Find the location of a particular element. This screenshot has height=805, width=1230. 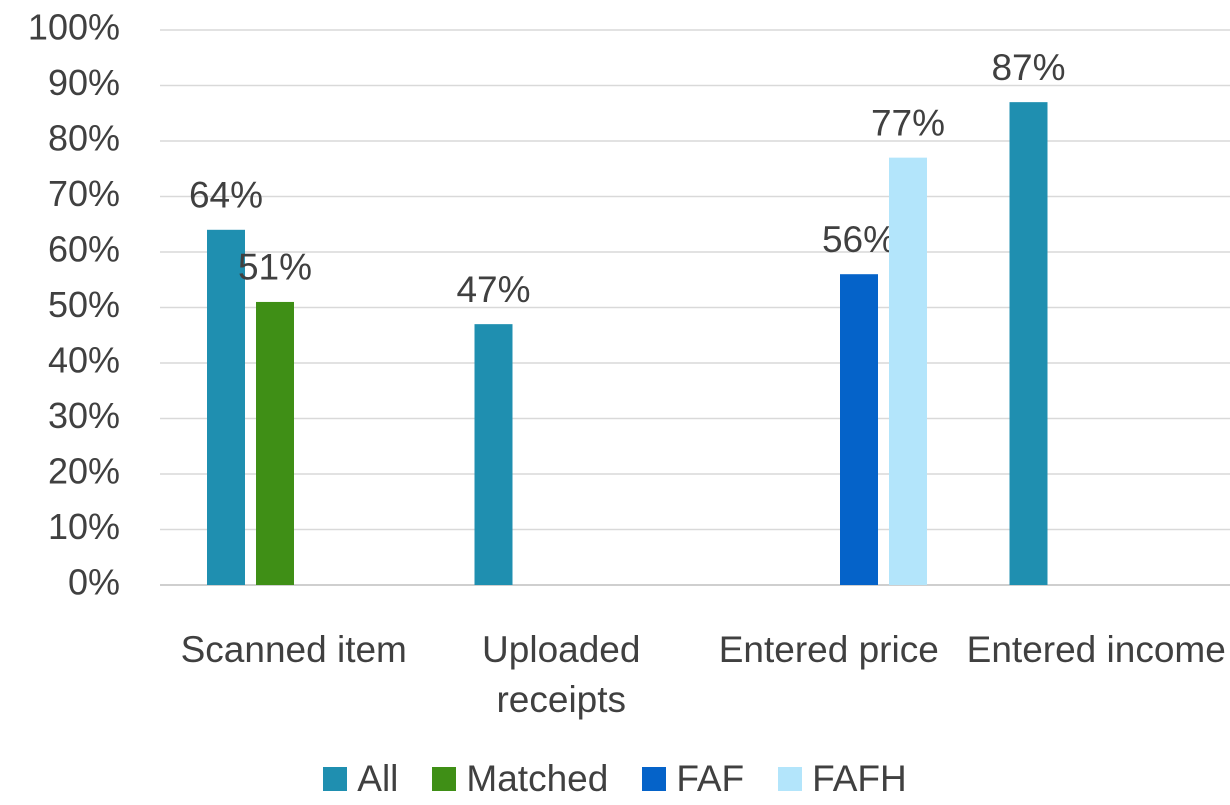

legend-item: FAF is located at coordinates (693, 779).